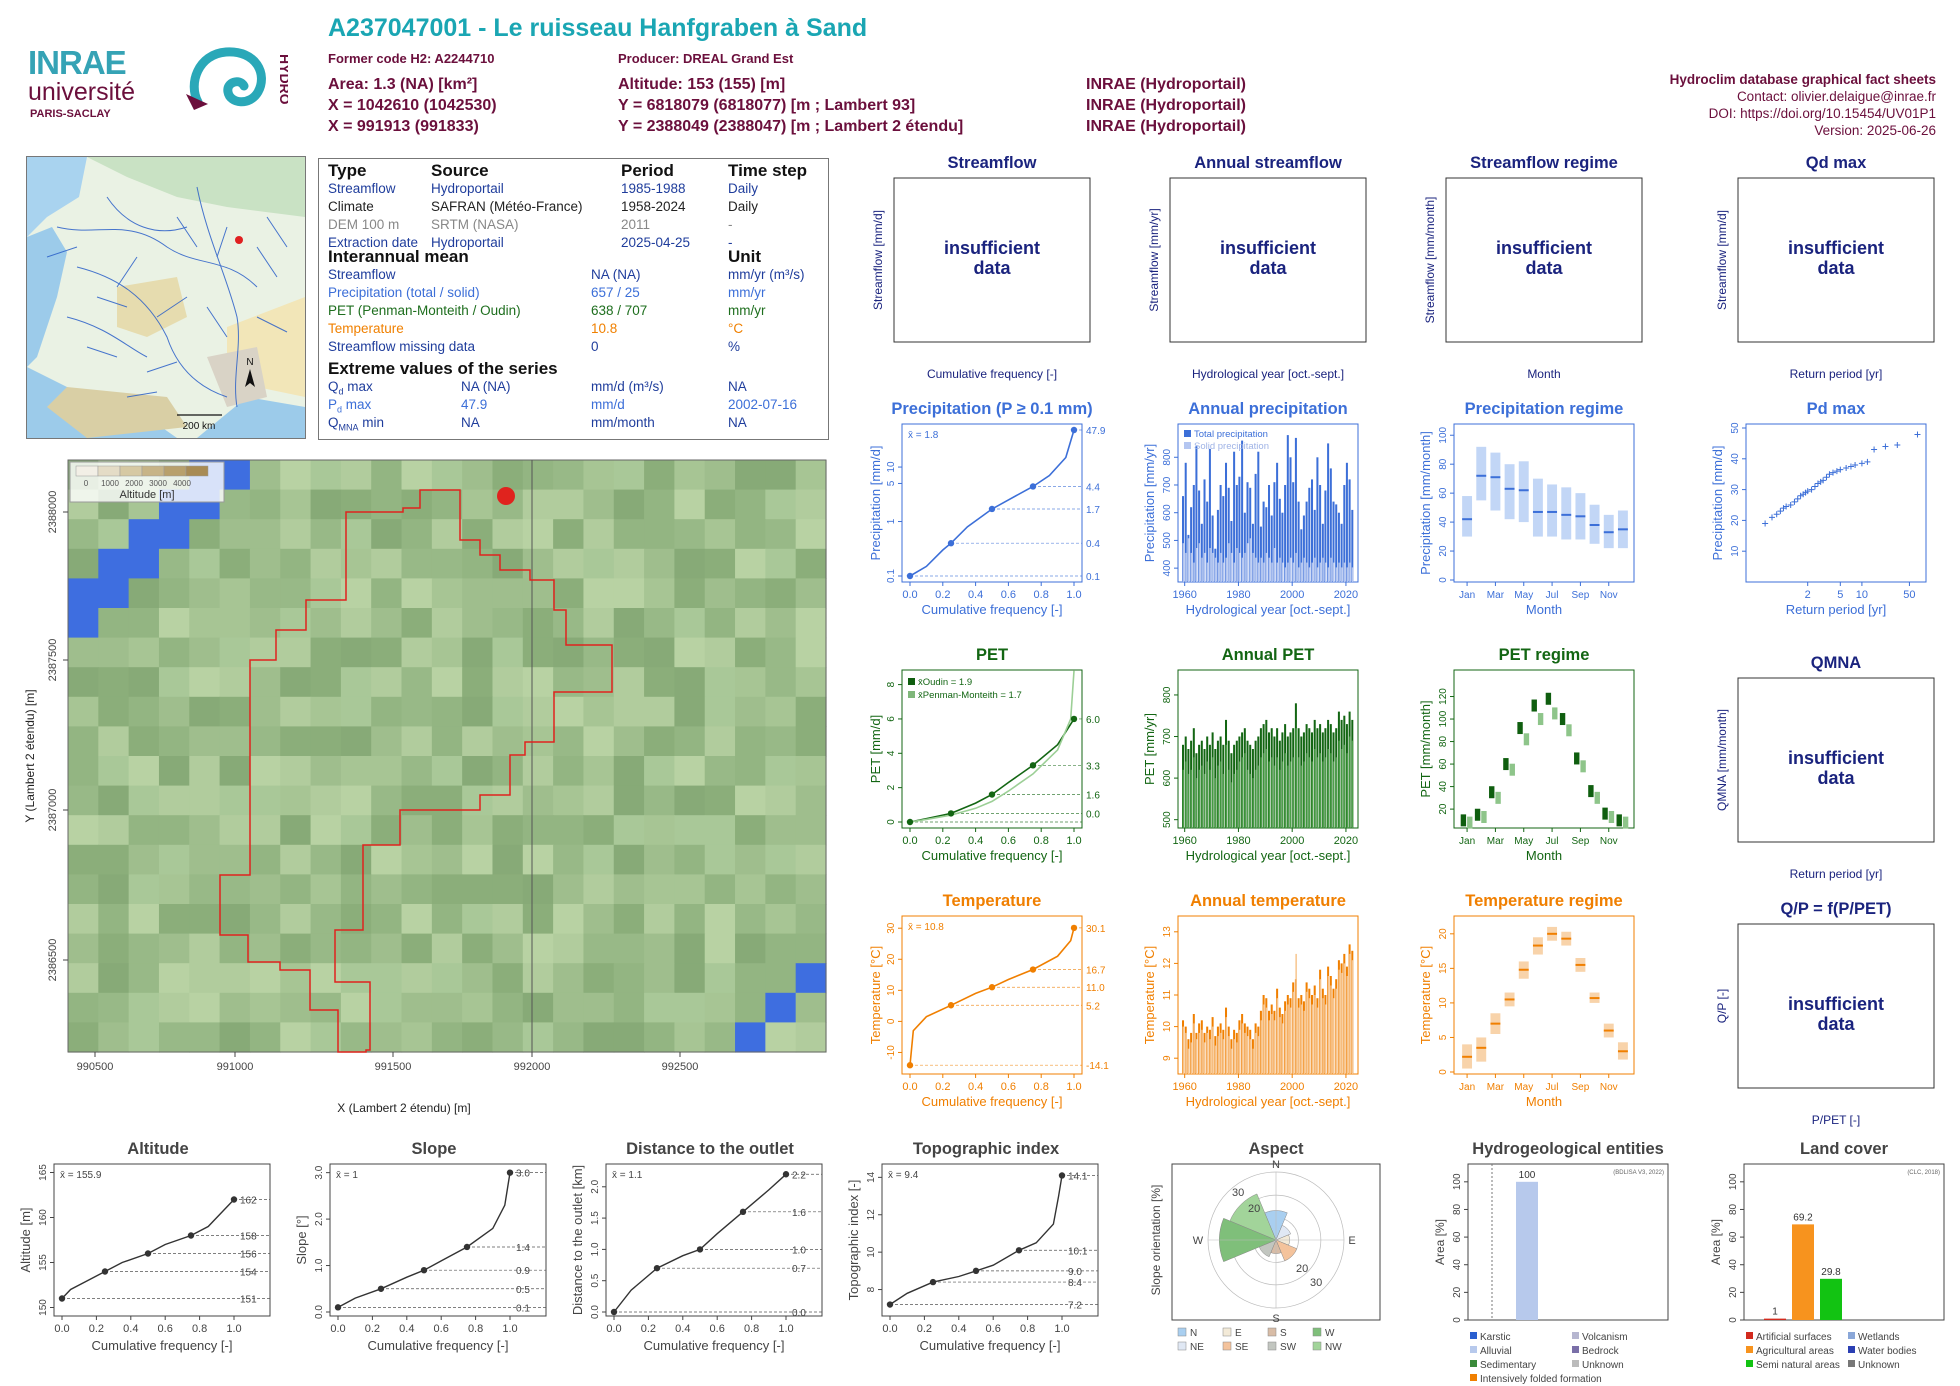 This screenshot has width=1960, height=1386. What do you see at coordinates (157, 1149) in the screenshot?
I see `panel-title: Altitude` at bounding box center [157, 1149].